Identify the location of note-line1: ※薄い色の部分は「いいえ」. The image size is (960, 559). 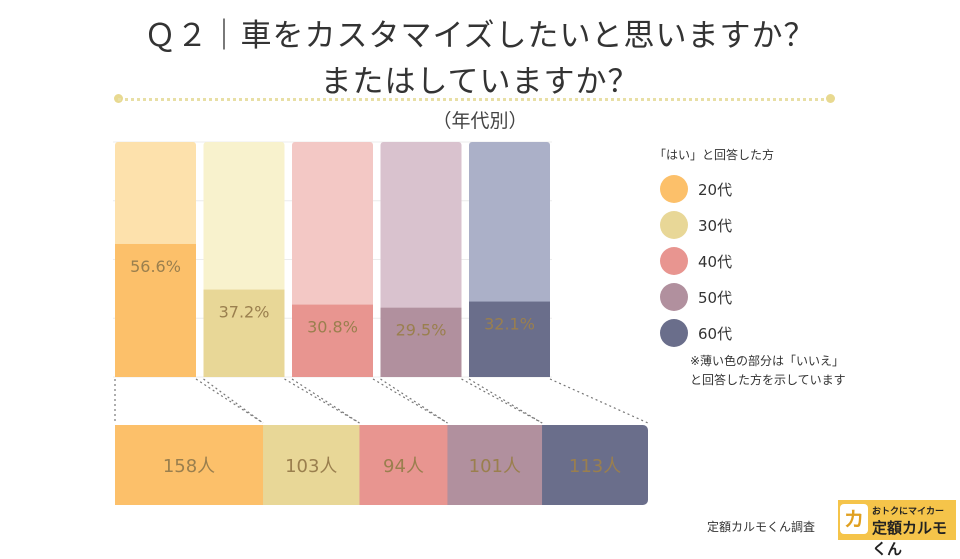
(767, 361).